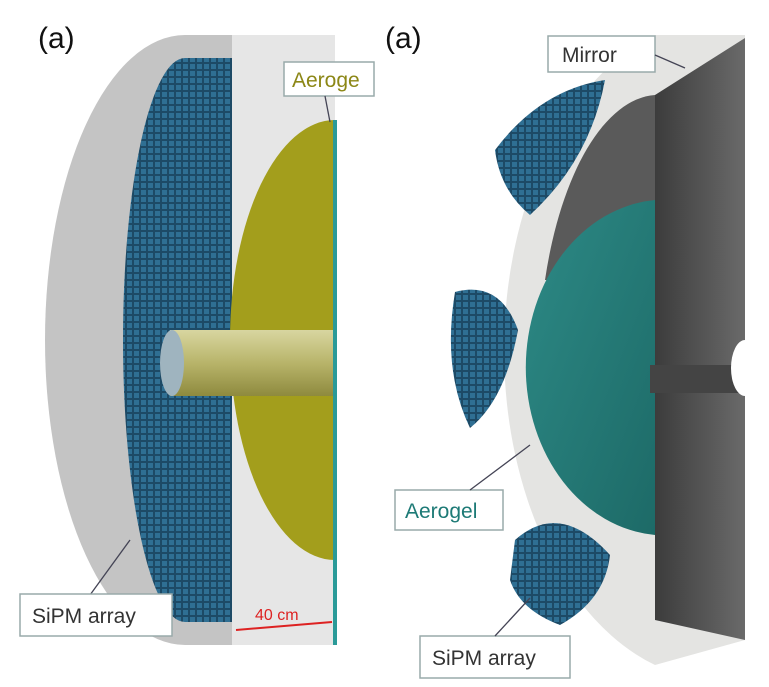 The image size is (769, 687). What do you see at coordinates (326, 80) in the screenshot?
I see `aerogel-label: Aeroge` at bounding box center [326, 80].